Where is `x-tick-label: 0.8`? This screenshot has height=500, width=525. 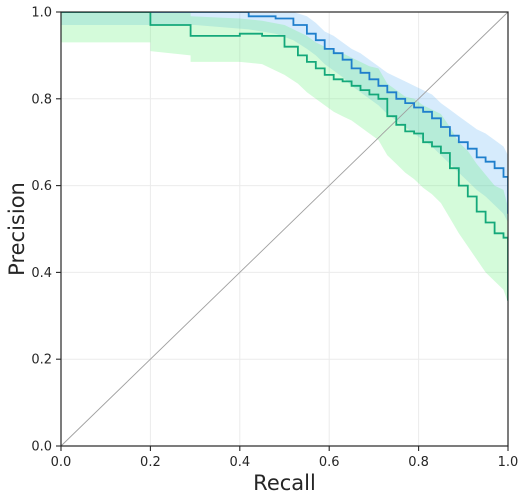
x-tick-label: 0.8 is located at coordinates (418, 462).